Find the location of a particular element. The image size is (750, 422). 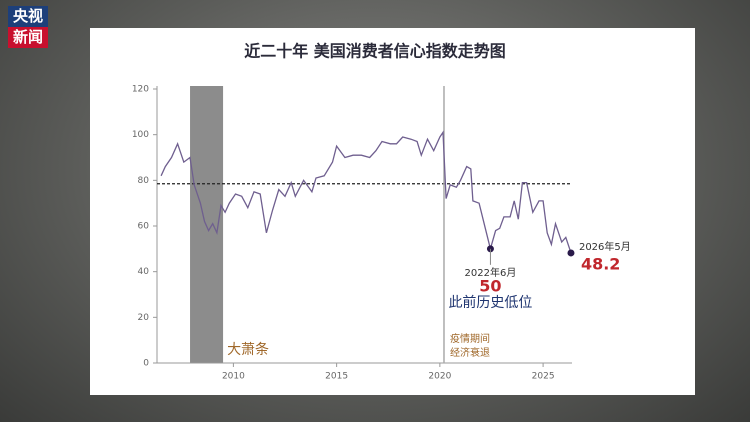

highlight-point is located at coordinates (571, 253).